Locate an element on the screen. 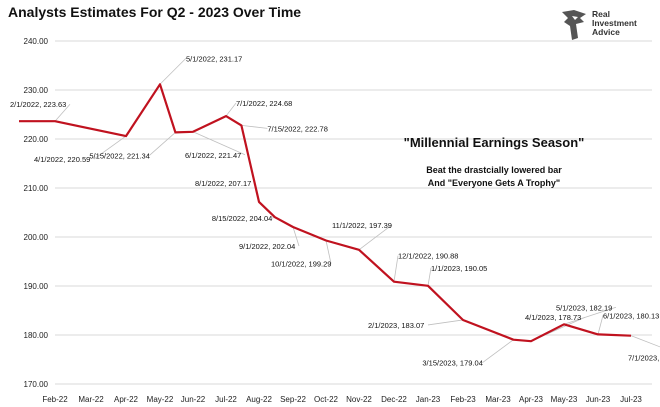 This screenshot has height=407, width=660. data-label: 8/1/2022, 207.17 is located at coordinates (223, 183).